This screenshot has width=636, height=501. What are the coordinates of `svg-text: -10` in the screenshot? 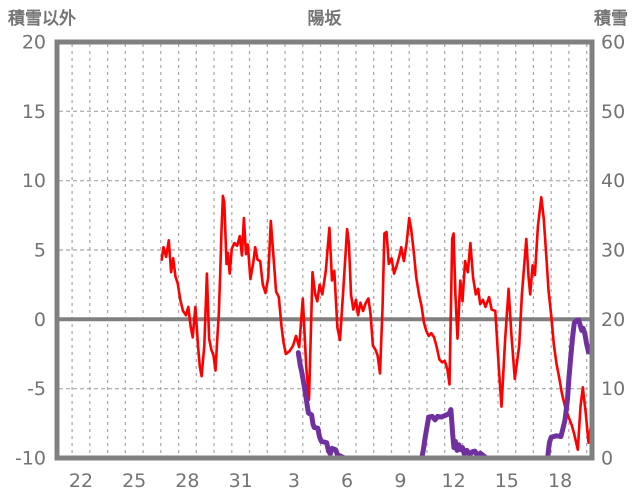 It's located at (30, 459).